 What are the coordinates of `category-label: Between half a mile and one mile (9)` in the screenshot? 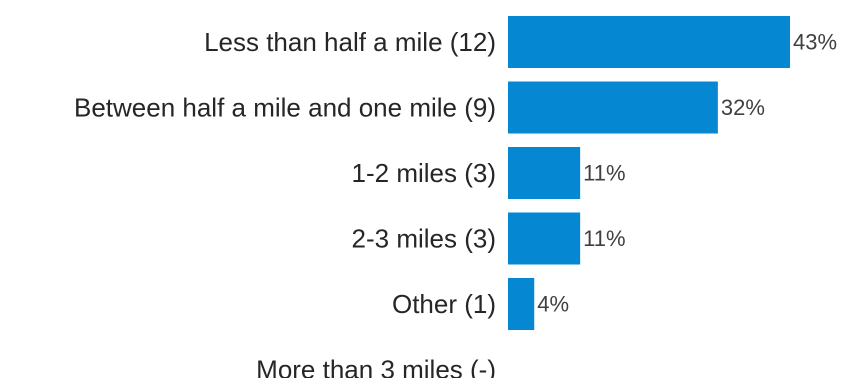 It's located at (285, 108).